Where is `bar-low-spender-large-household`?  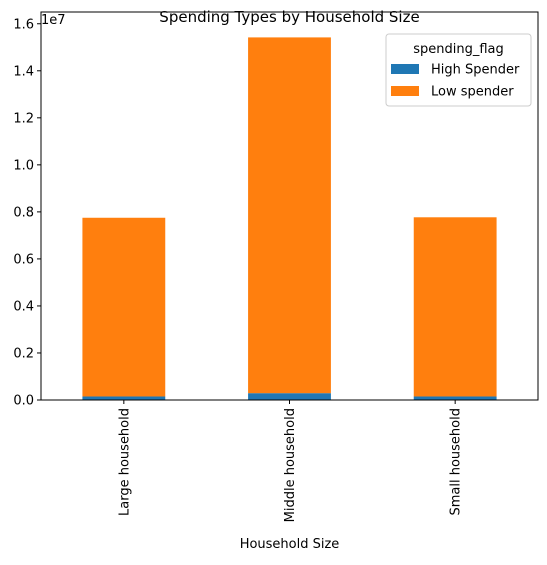
bar-low-spender-large-household is located at coordinates (123, 307).